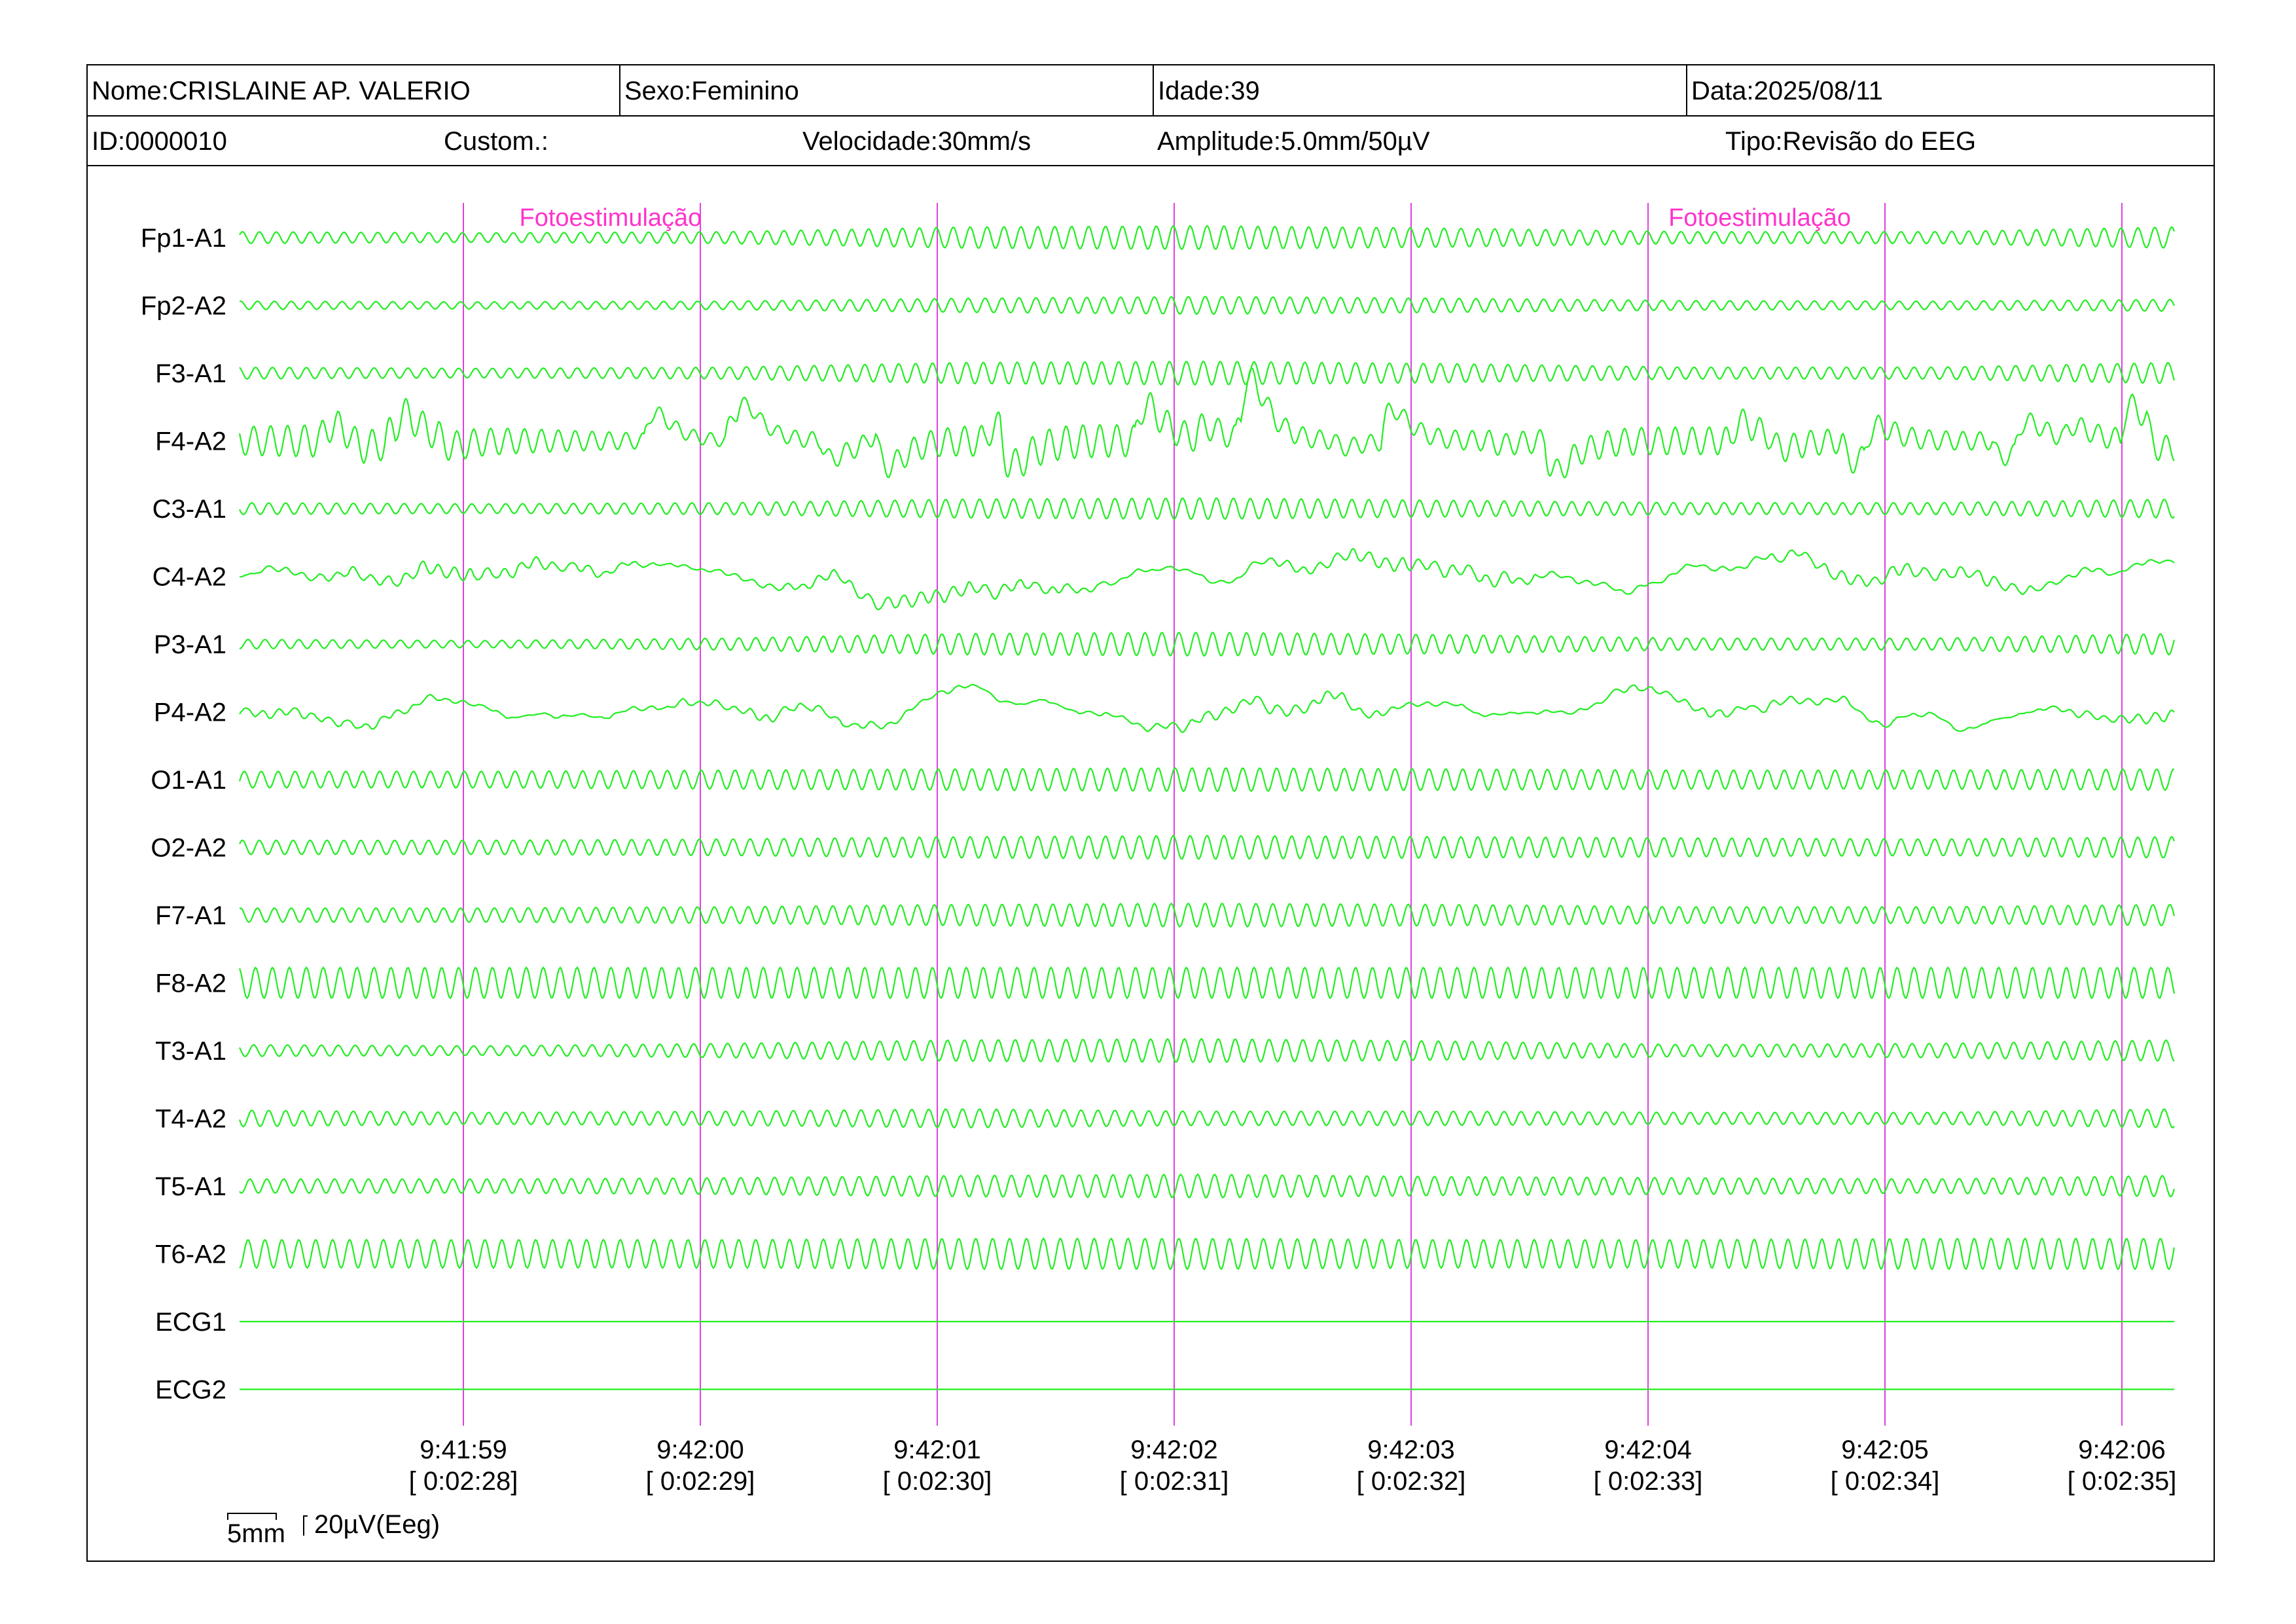  I want to click on time-elapsed-label: [ 0:02:29], so click(700, 1481).